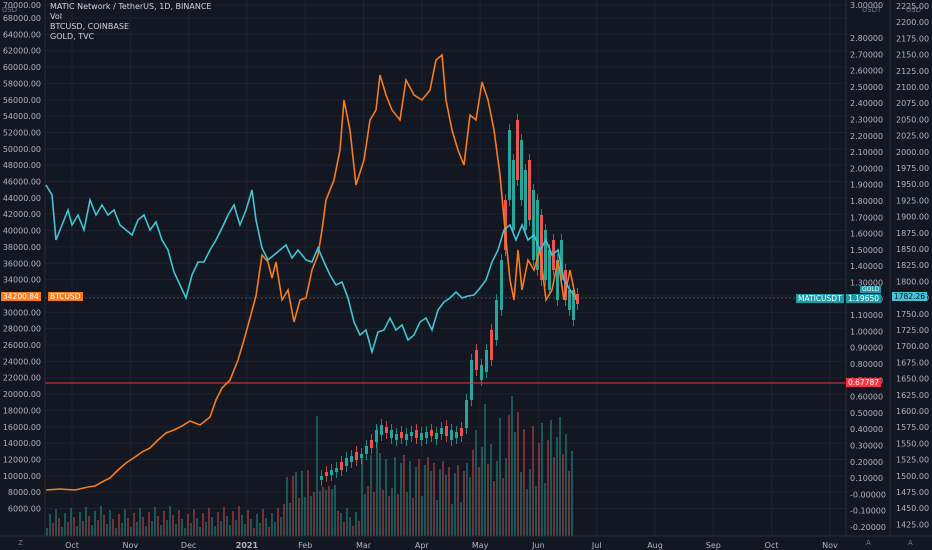 The image size is (932, 550). I want to click on time-tick-label: Feb, so click(305, 545).